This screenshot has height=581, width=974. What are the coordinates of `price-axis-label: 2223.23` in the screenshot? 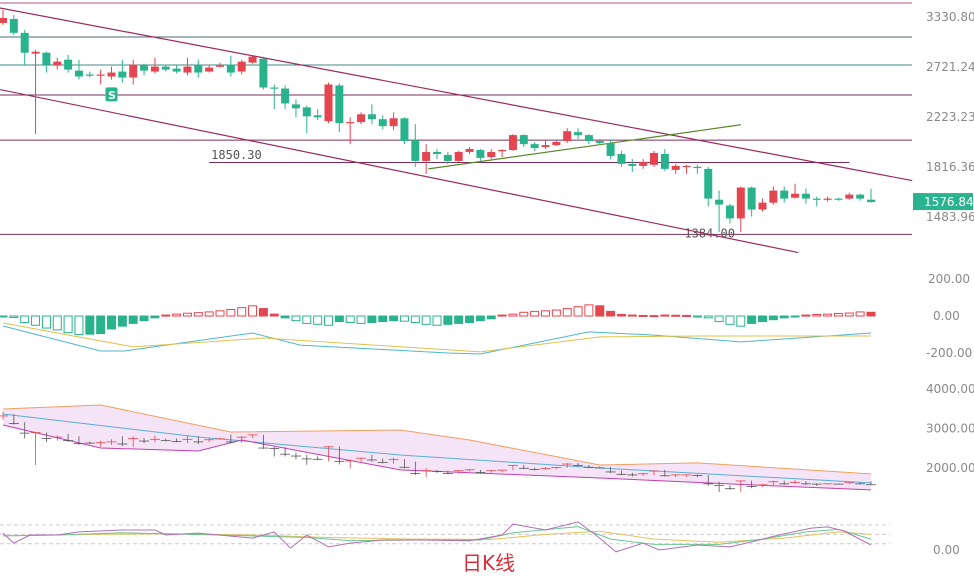 It's located at (950, 117).